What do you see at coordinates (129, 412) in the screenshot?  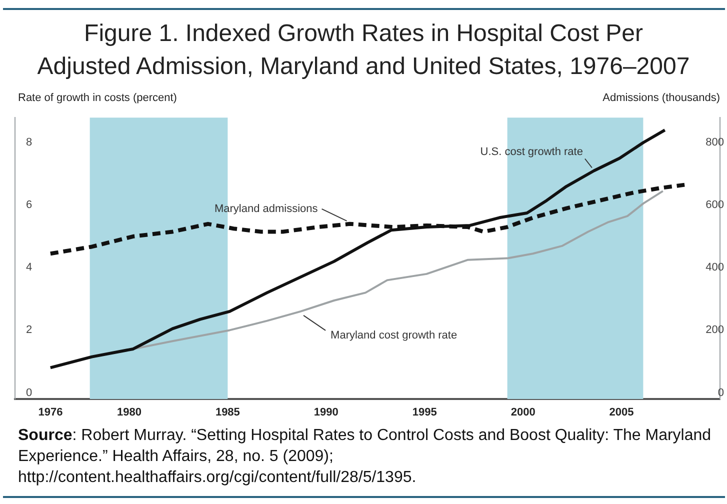 I see `x-tick-label: 1980` at bounding box center [129, 412].